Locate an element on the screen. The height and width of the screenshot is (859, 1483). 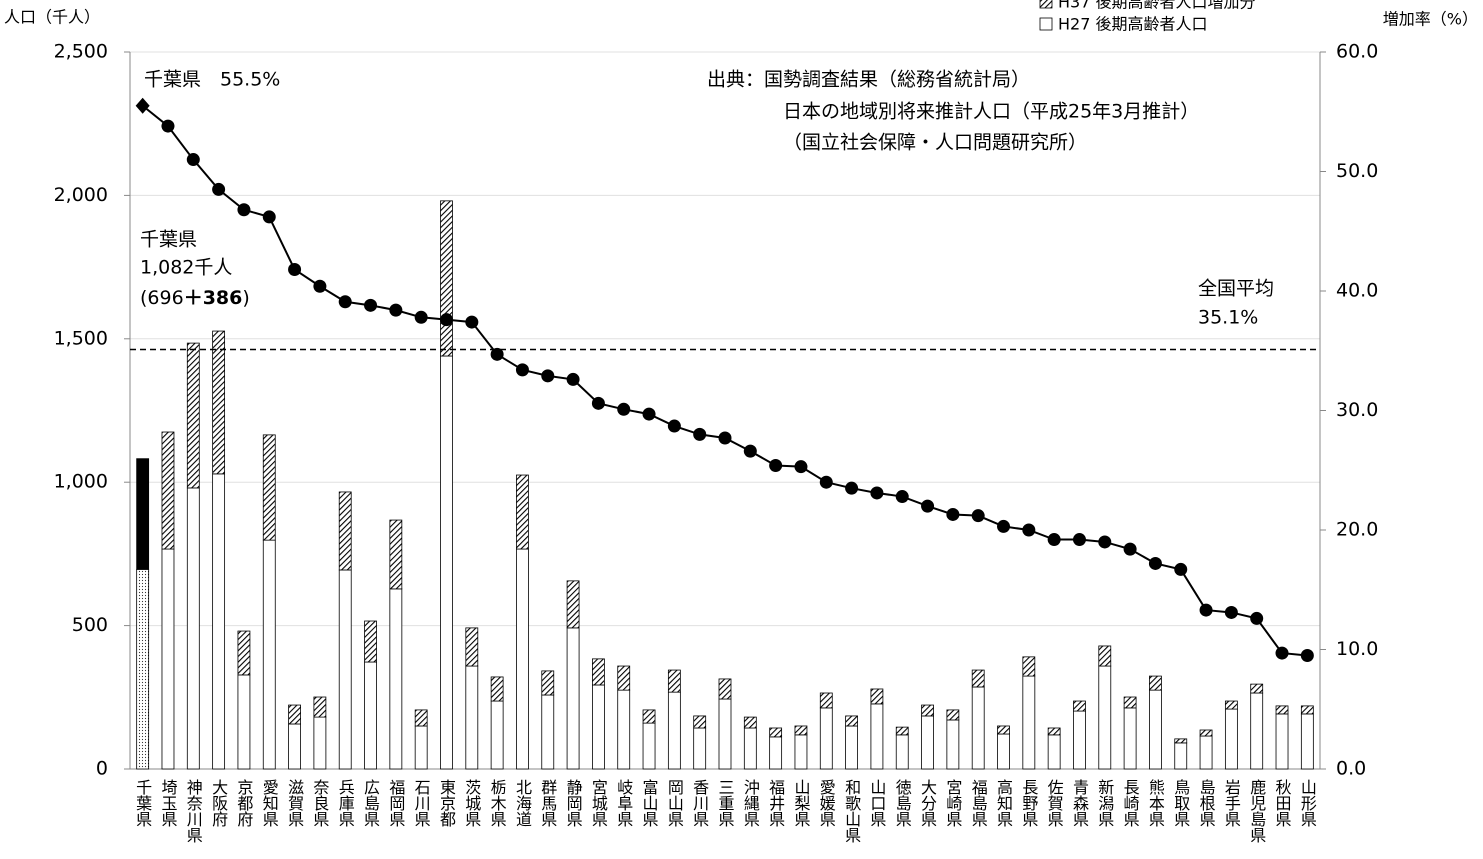
x-tick-label: 福岡県 is located at coordinates (395, 803).